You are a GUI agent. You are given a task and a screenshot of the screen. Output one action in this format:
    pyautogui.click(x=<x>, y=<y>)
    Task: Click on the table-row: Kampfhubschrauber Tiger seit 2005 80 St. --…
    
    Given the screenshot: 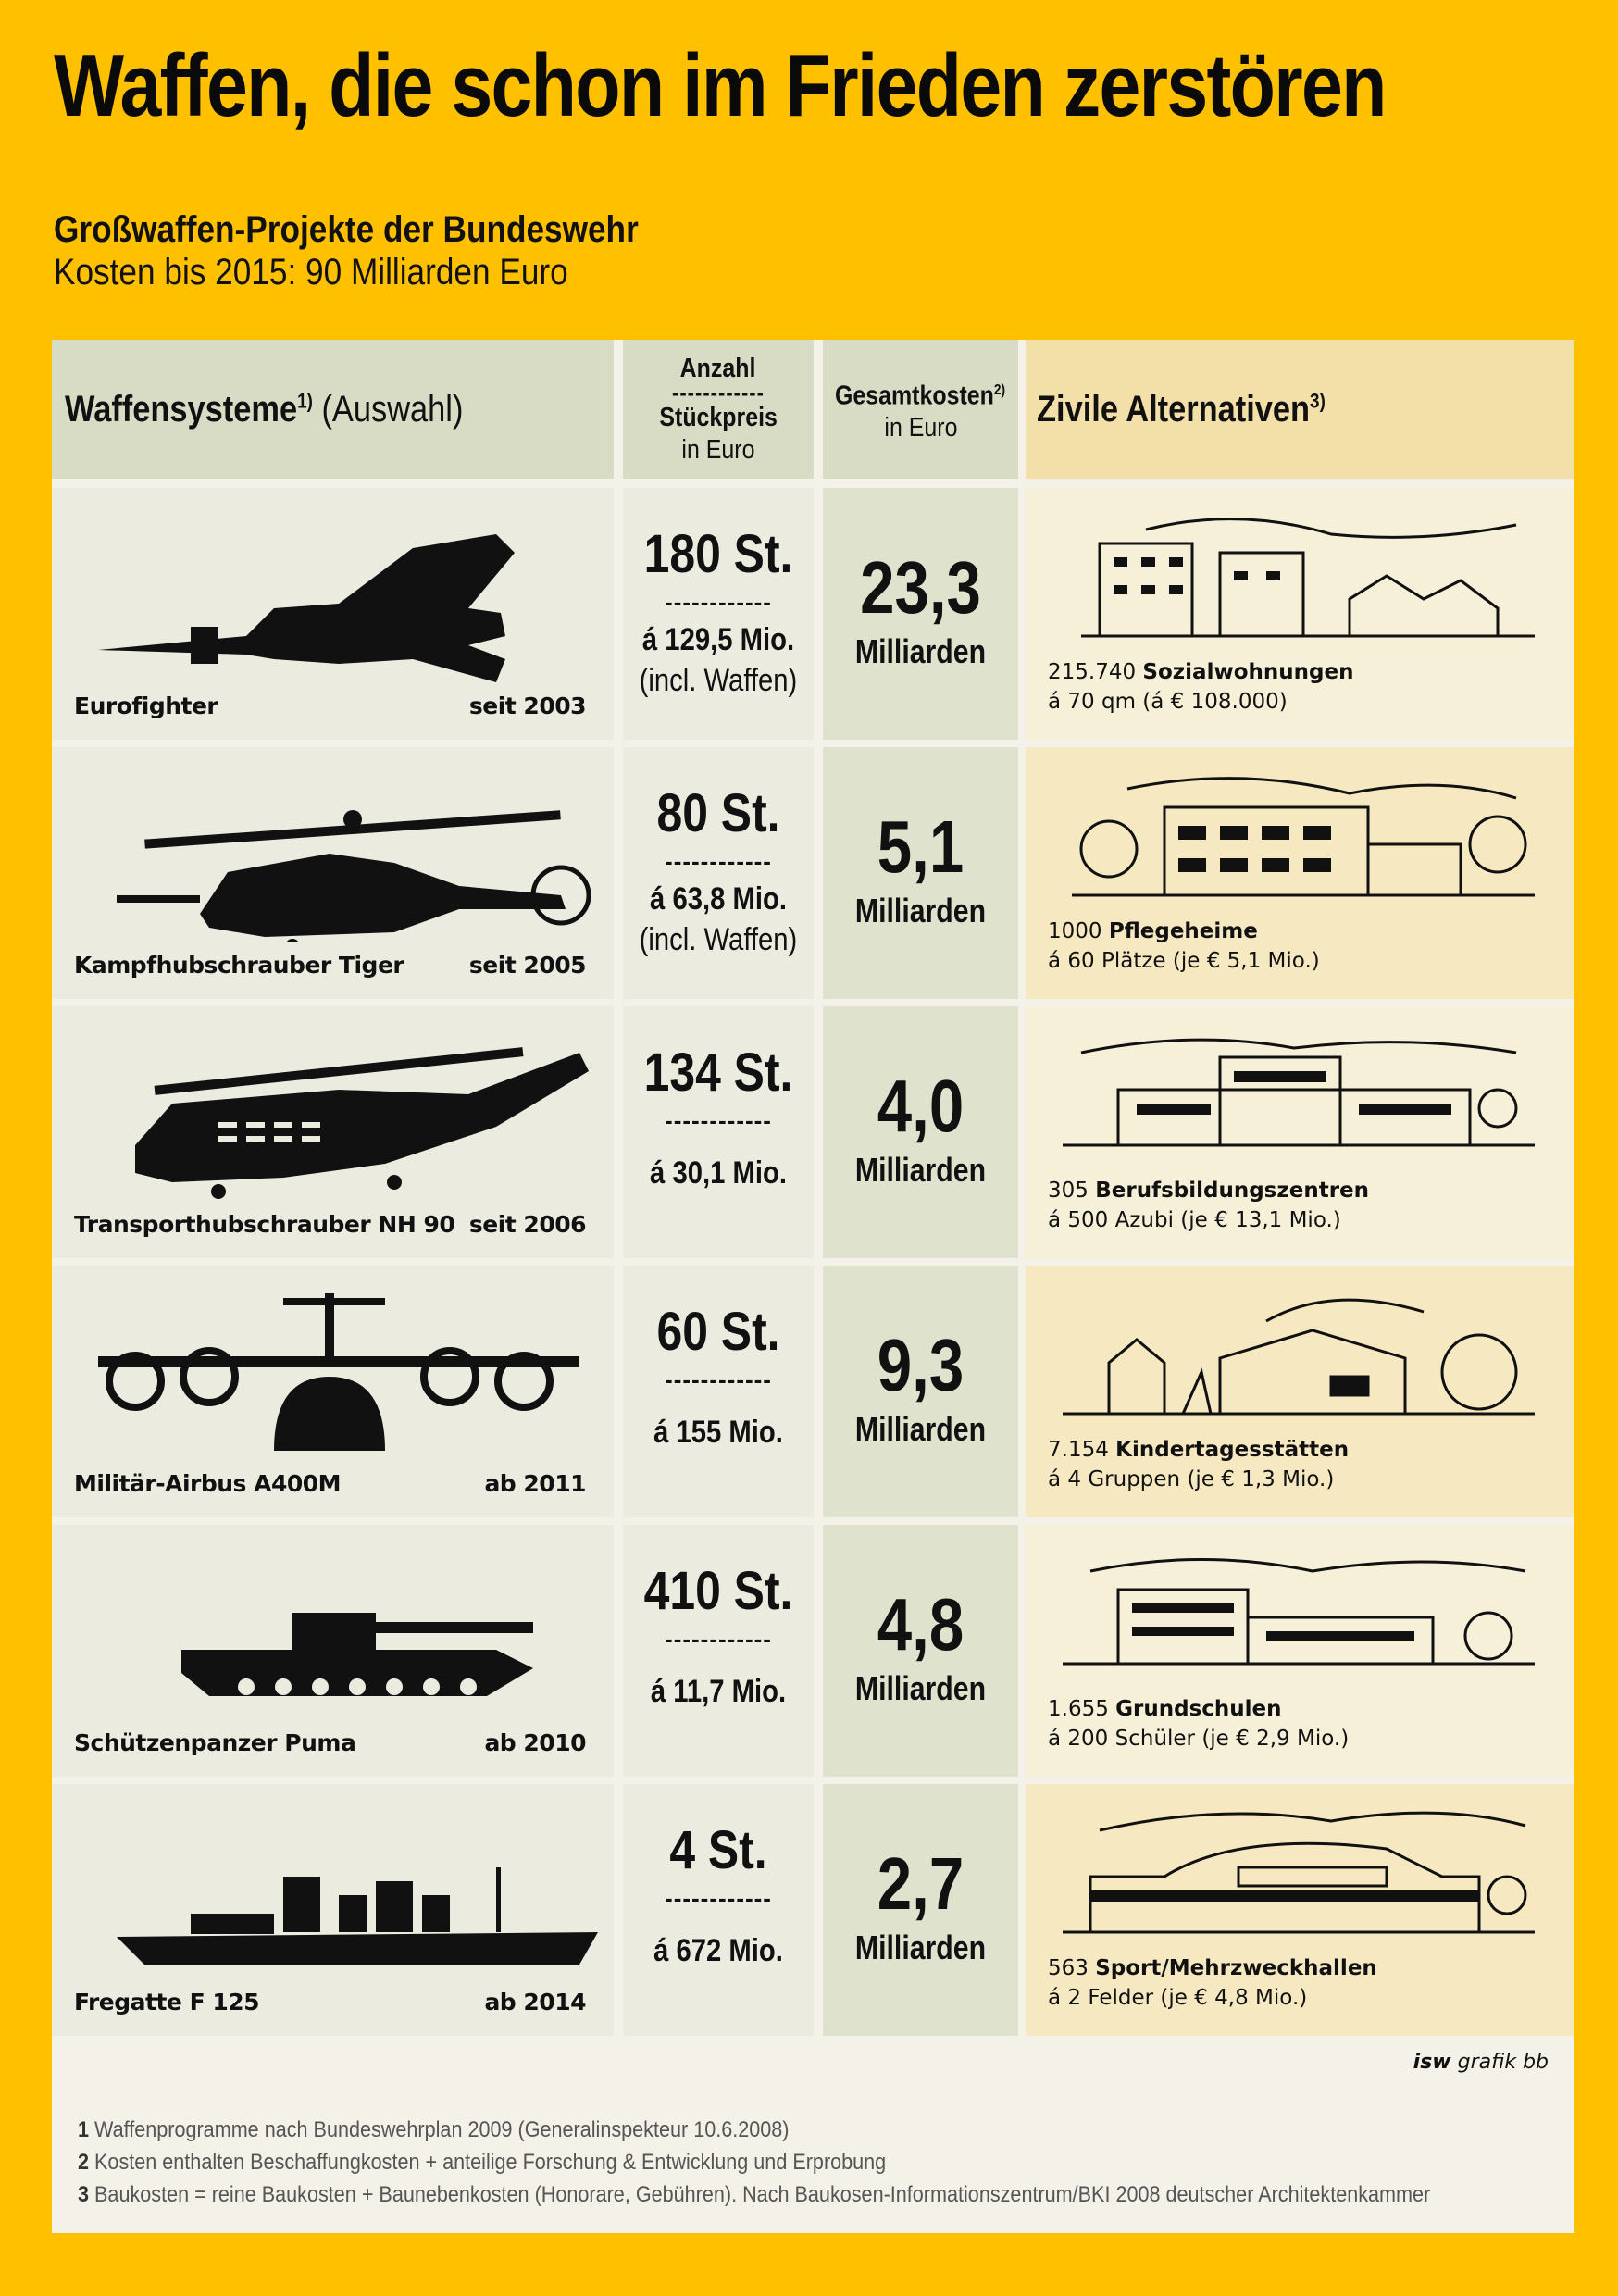 What is the action you would take?
    pyautogui.click(x=813, y=873)
    